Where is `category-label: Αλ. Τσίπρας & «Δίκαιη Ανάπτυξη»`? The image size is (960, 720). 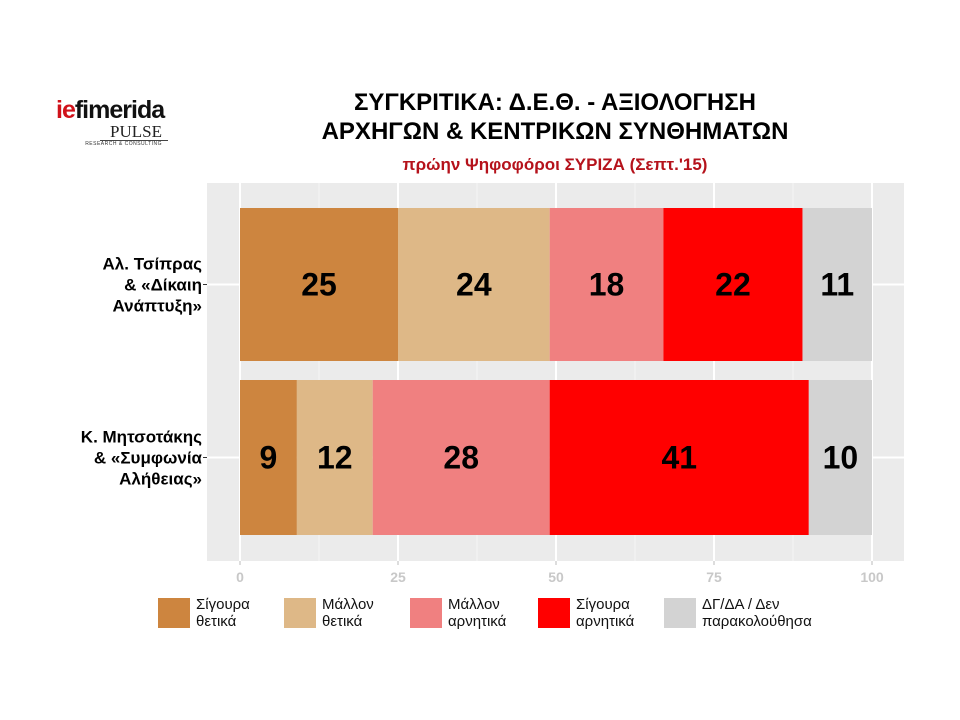
category-label: Αλ. Τσίπρας & «Δίκαιη Ανάπτυξη» is located at coordinates (153, 285).